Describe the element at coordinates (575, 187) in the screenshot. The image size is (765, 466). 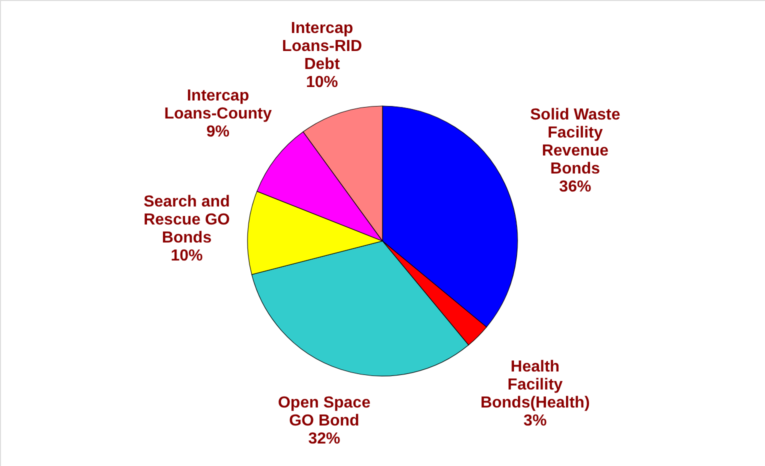
I see `data-label: 36%` at that location.